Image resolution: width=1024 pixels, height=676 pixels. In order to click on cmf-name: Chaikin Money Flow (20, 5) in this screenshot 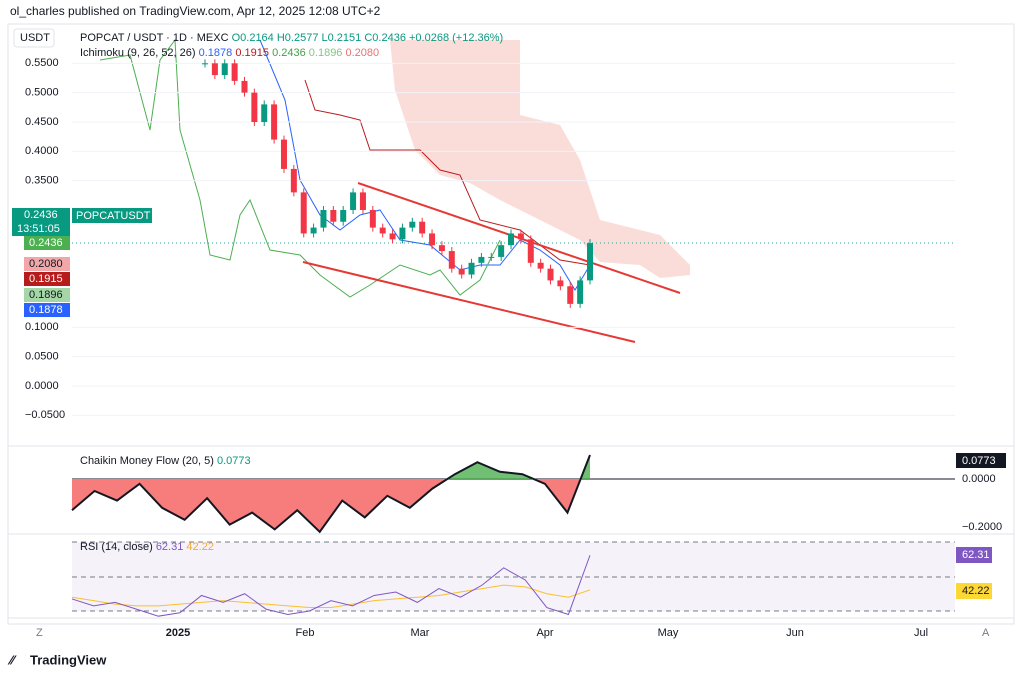, I will do `click(147, 461)`.